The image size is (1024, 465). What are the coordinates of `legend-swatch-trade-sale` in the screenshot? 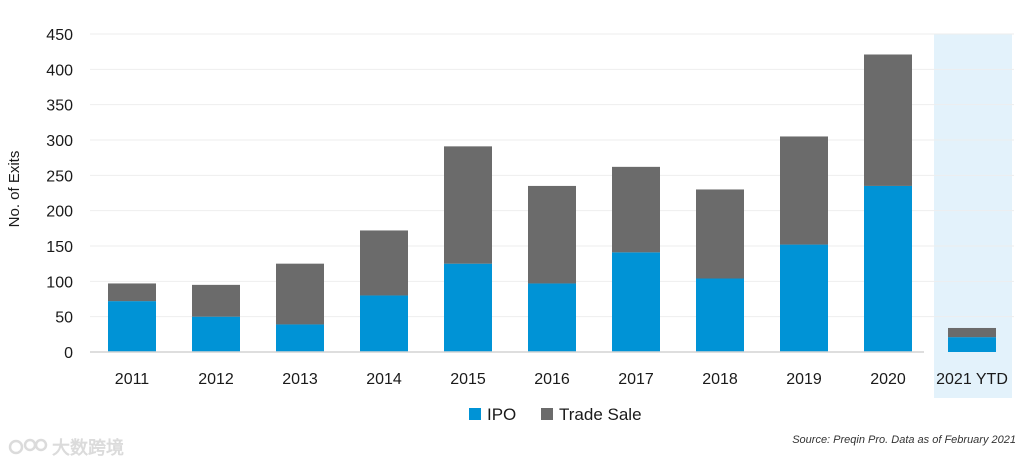 It's located at (547, 414).